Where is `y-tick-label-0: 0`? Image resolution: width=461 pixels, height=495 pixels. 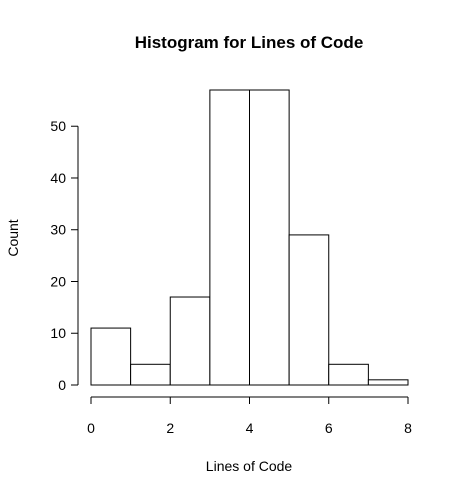
y-tick-label-0: 0 is located at coordinates (62, 385).